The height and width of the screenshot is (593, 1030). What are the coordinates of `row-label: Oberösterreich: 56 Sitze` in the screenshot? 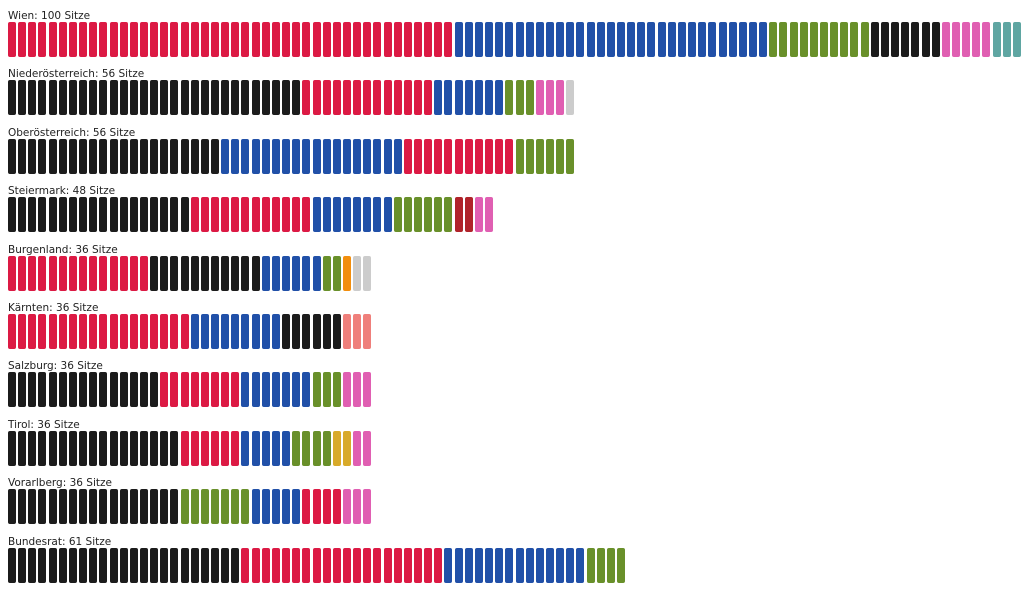 It's located at (72, 132).